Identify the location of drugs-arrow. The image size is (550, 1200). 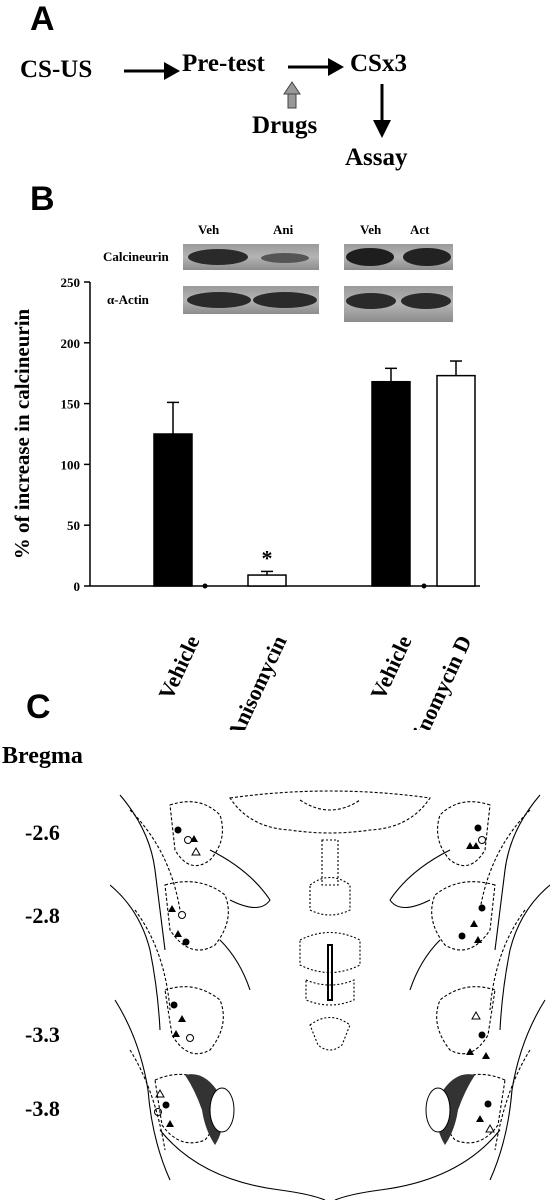
(292, 95).